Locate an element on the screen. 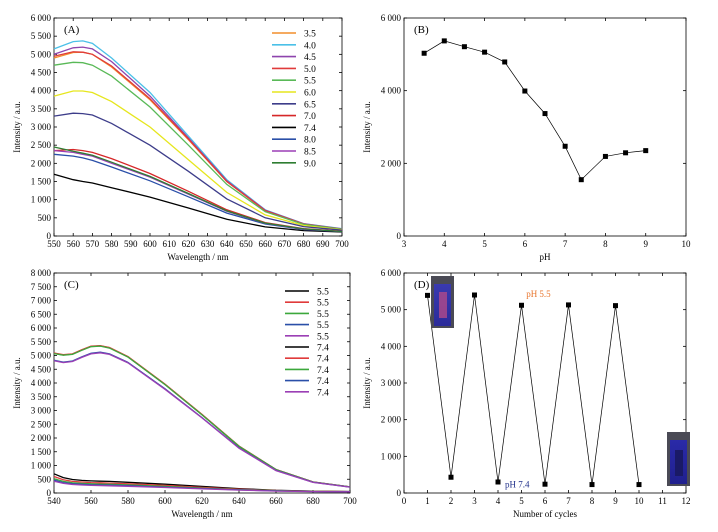  x-tick-label: 10 is located at coordinates (687, 244).